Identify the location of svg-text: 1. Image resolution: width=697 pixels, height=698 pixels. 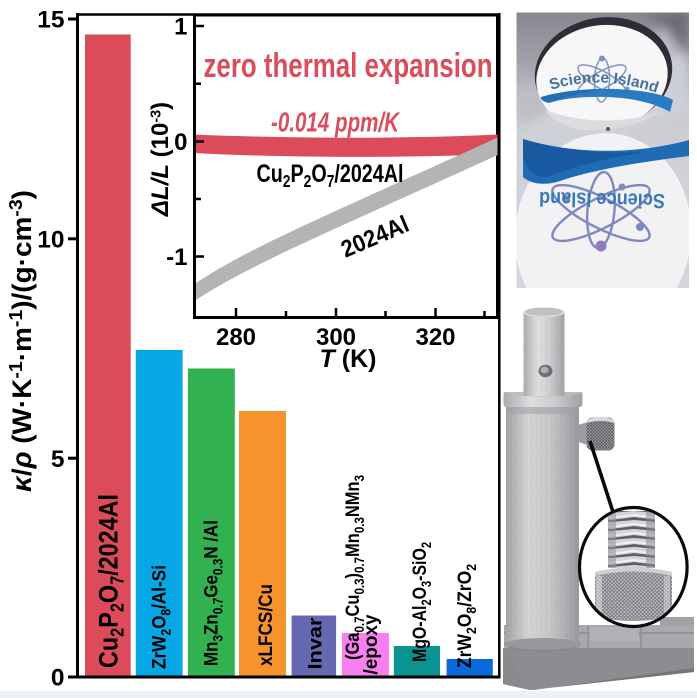
(180, 27).